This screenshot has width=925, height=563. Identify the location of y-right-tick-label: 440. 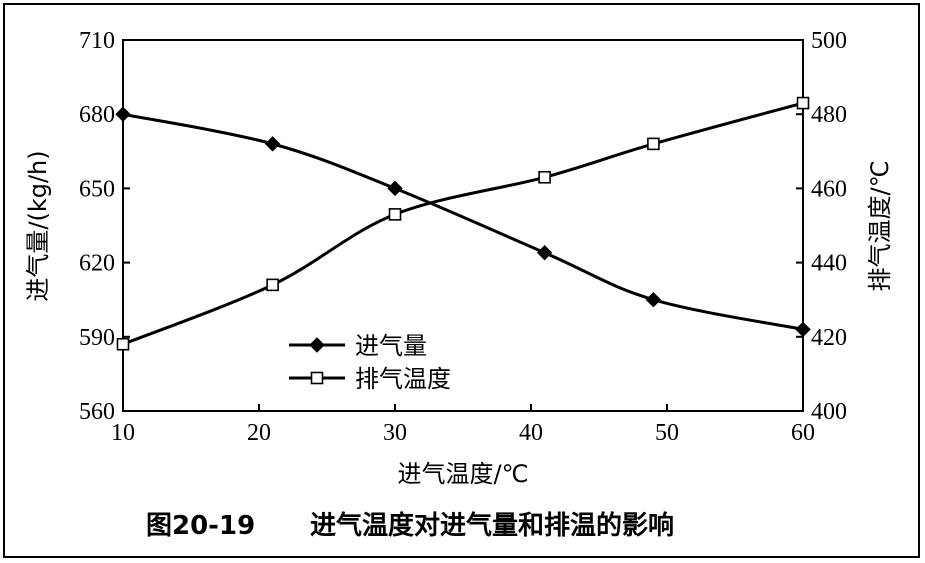
(829, 264).